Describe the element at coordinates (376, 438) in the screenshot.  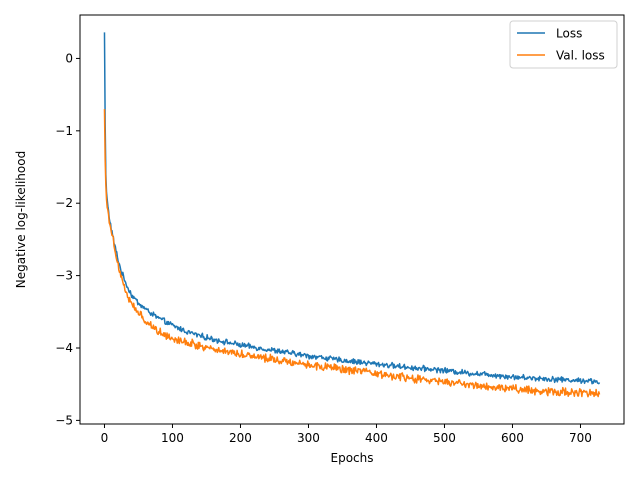
I see `x-tick-label: 400` at that location.